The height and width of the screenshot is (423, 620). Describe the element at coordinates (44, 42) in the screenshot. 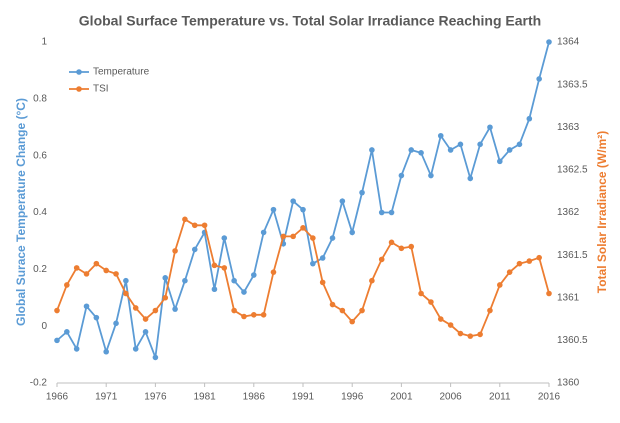

I see `y-tick-label: 1` at that location.